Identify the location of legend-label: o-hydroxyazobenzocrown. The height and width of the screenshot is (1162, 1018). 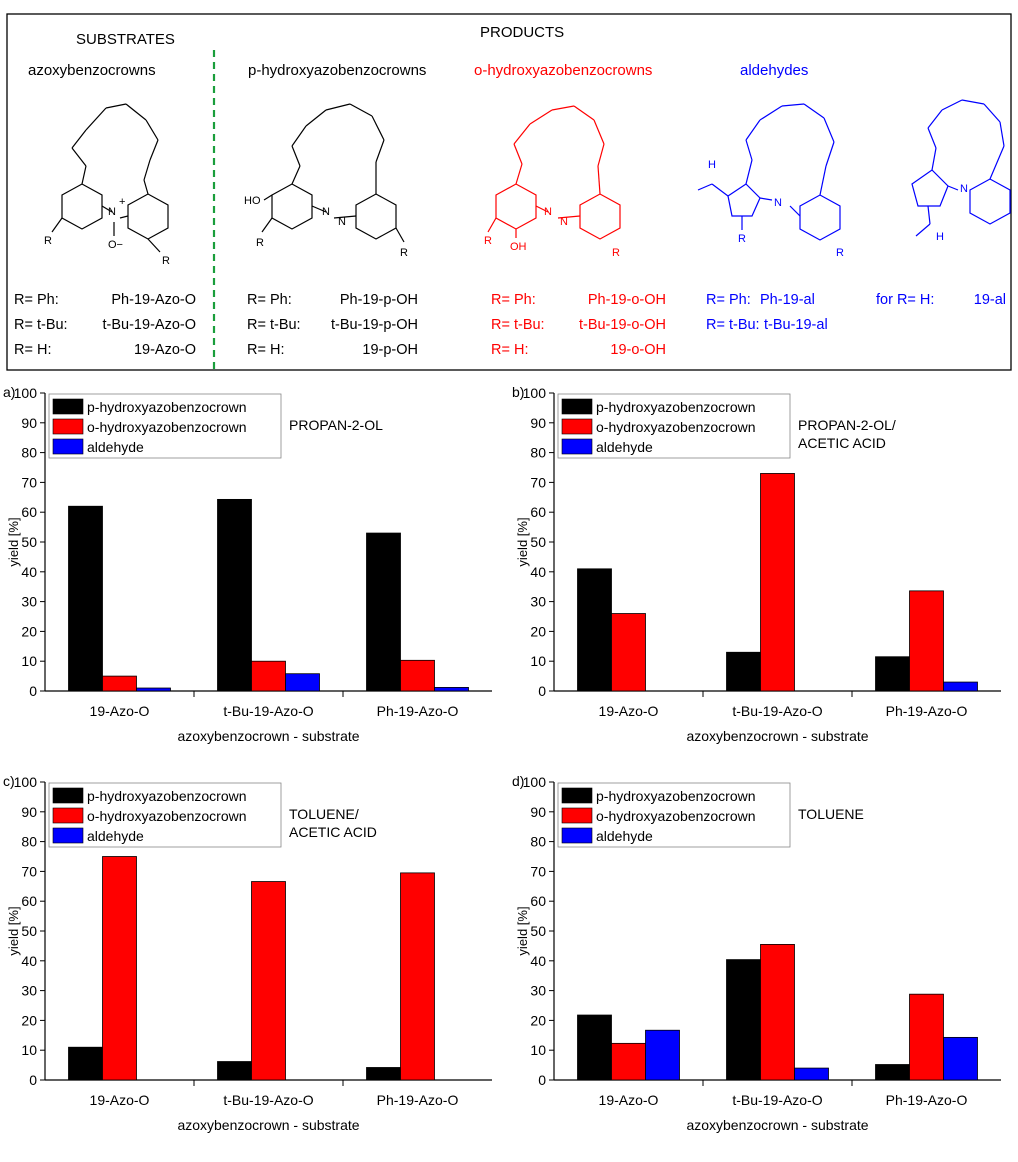
(167, 816).